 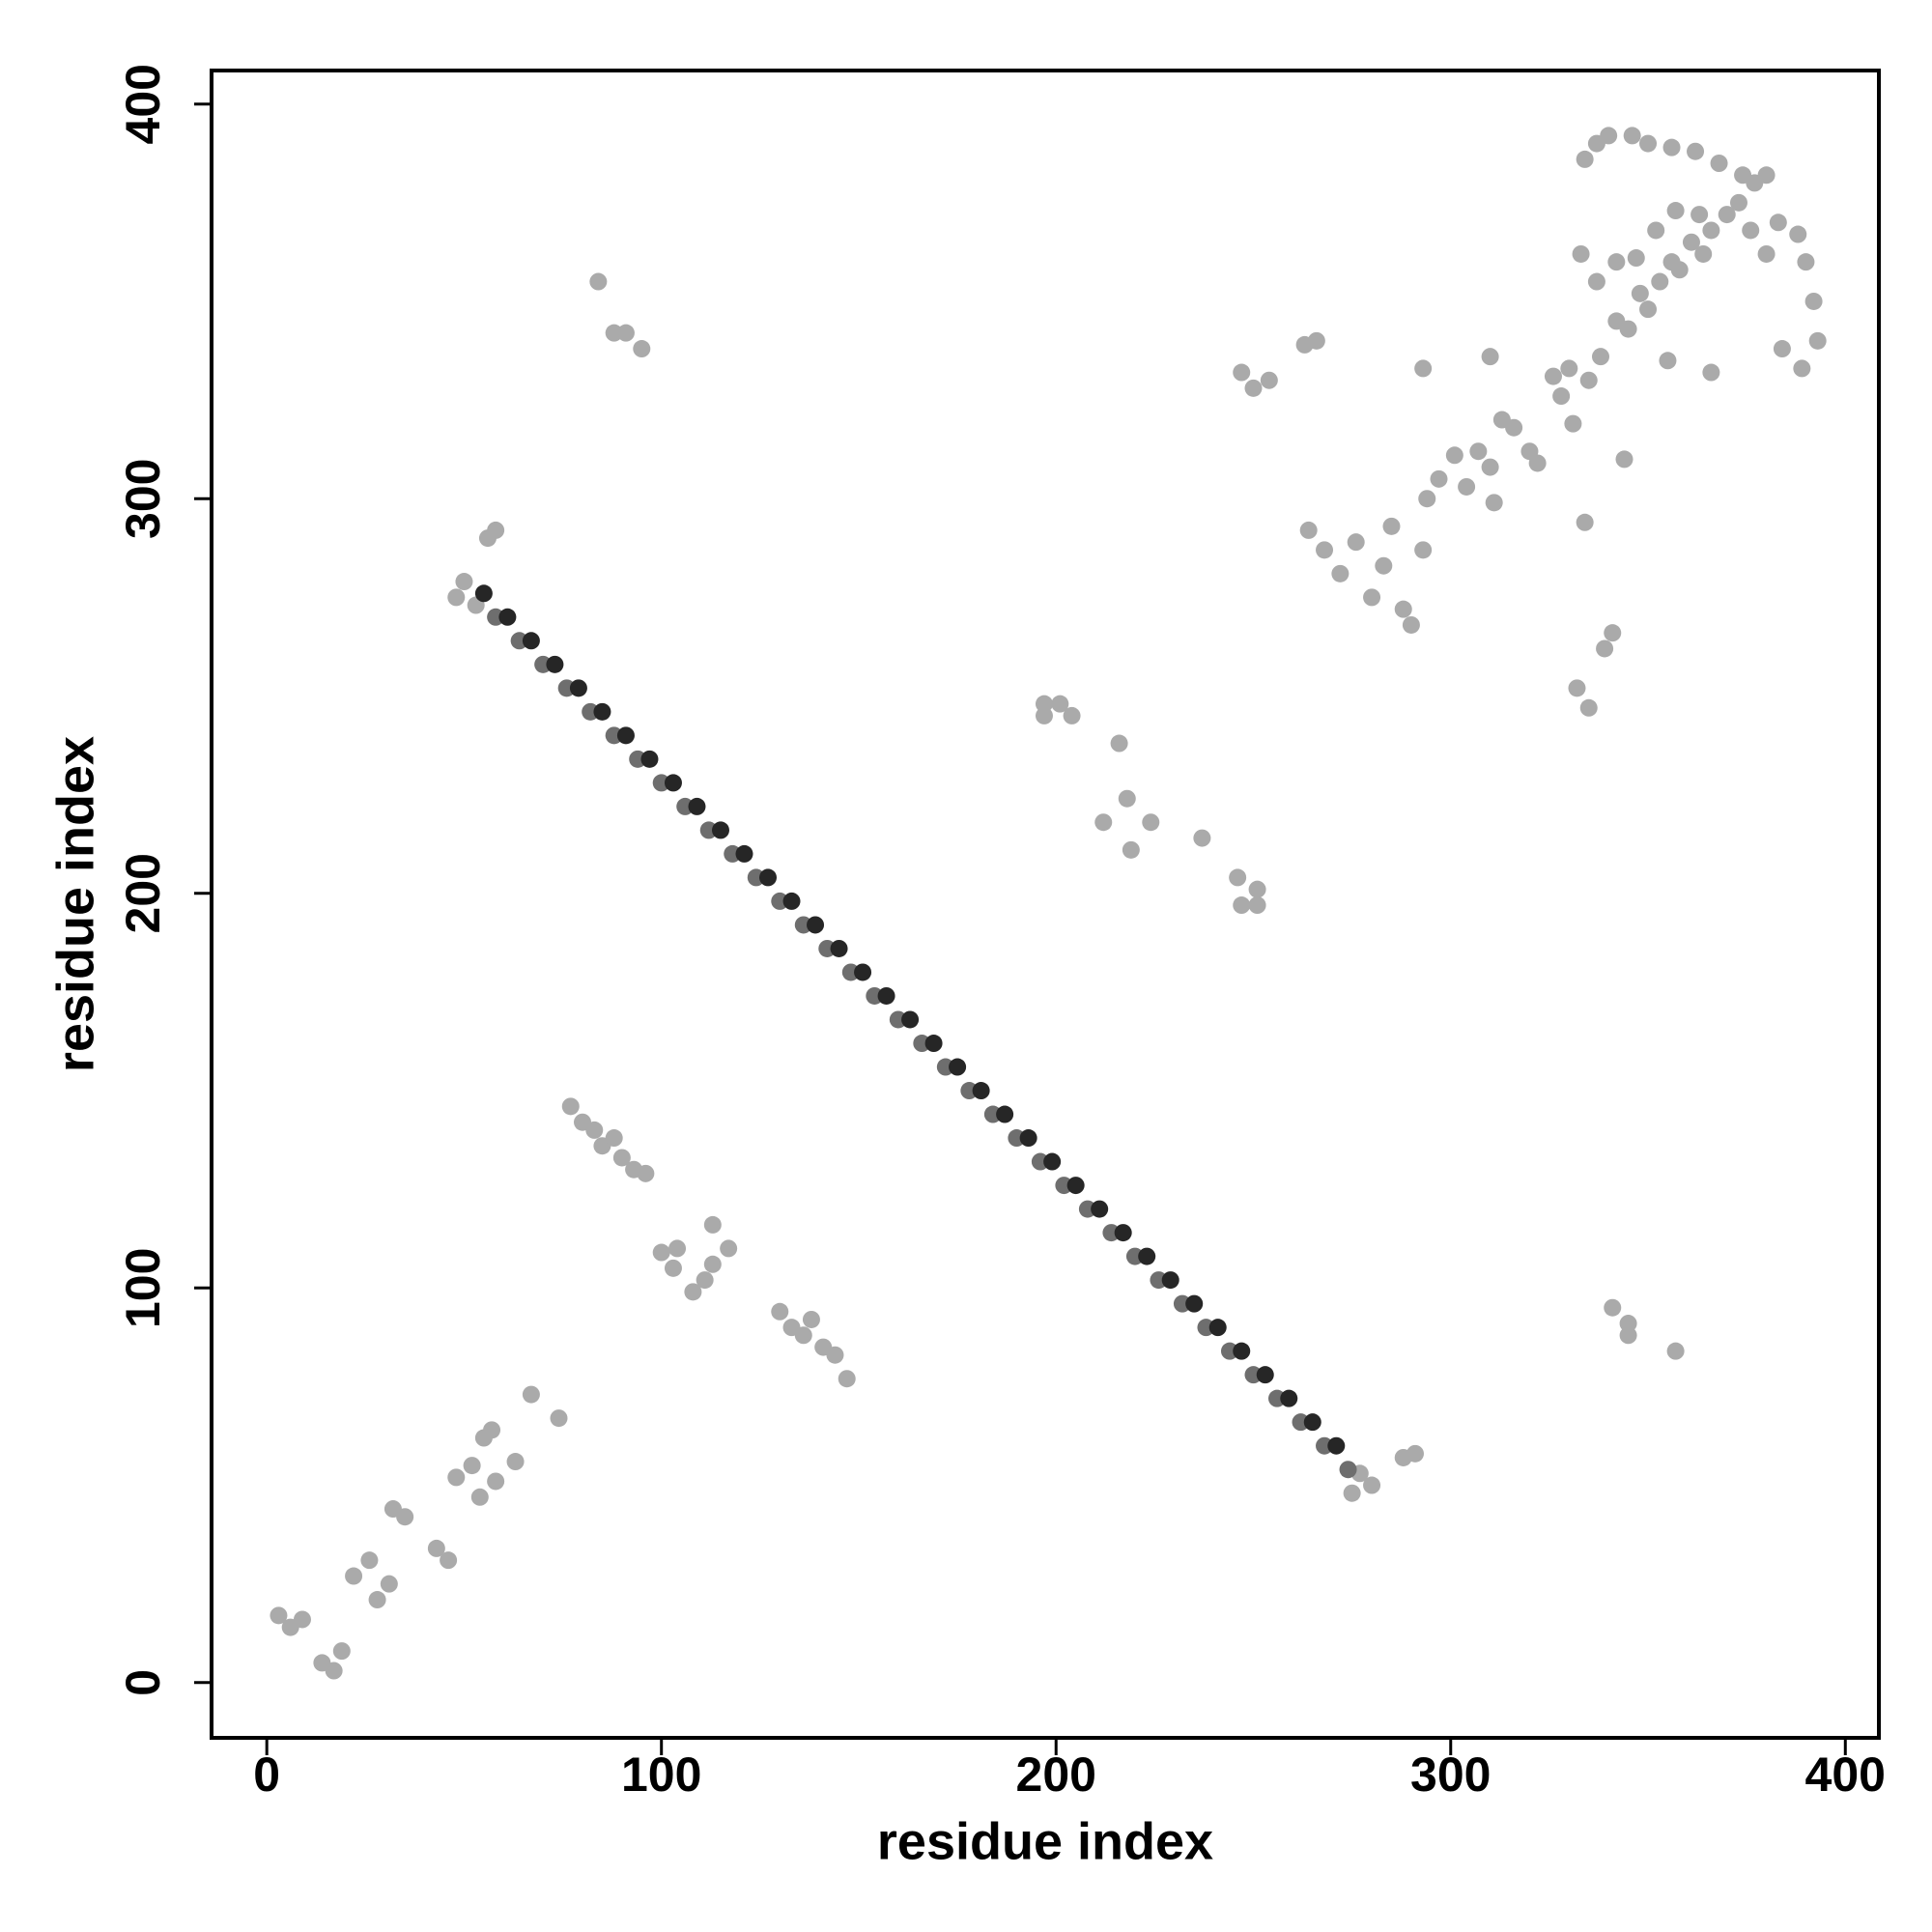 I want to click on x-tick-label: 0, so click(x=266, y=1774).